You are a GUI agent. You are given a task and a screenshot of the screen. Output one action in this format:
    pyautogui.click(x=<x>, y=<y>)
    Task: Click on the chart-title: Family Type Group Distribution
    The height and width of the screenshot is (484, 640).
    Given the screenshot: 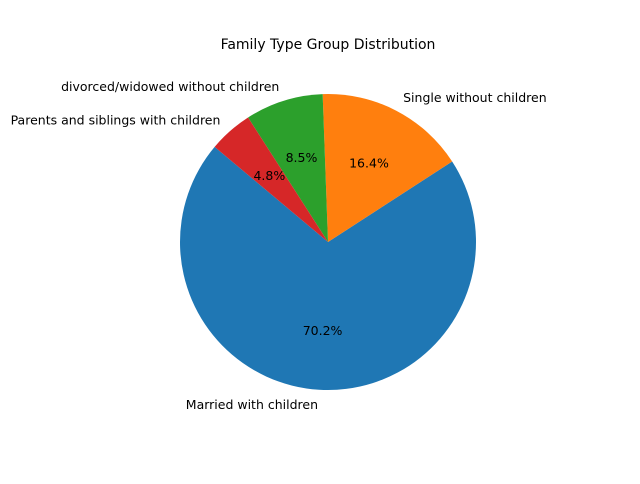 What is the action you would take?
    pyautogui.click(x=328, y=45)
    